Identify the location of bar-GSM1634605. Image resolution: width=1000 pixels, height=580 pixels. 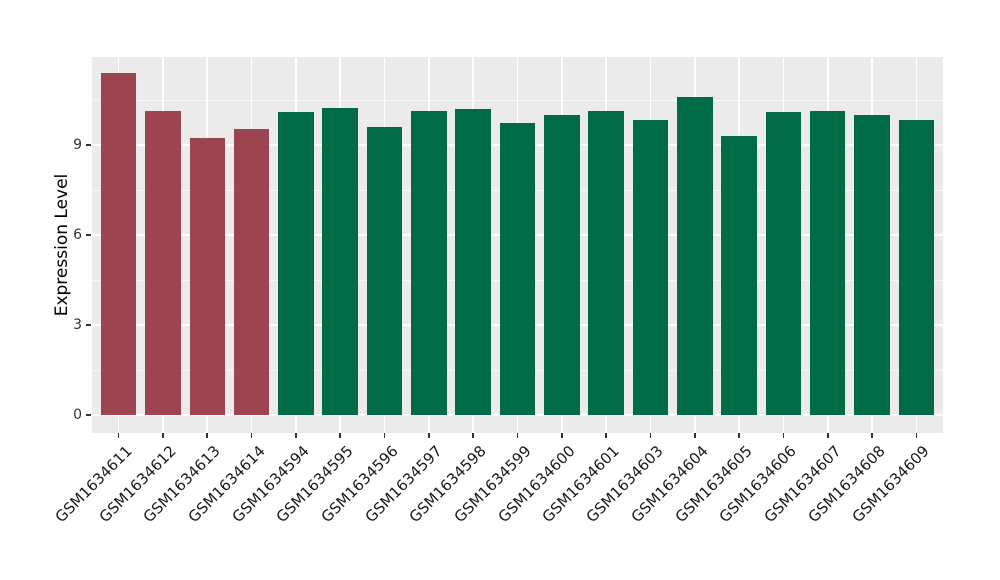
(739, 275).